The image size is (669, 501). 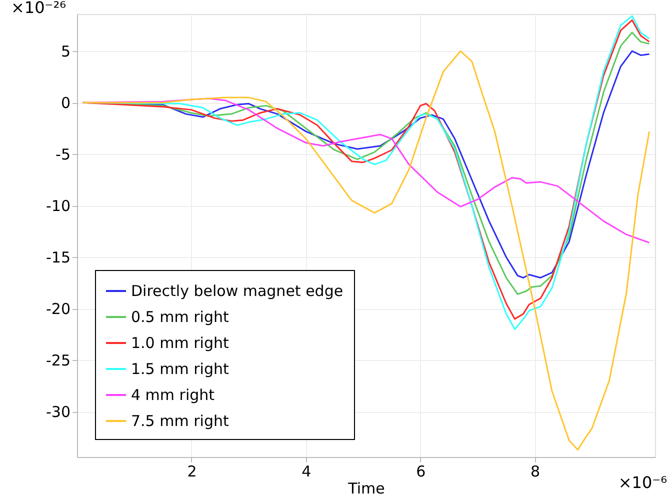 I want to click on text: ×10⁻²⁶, so click(x=38, y=8).